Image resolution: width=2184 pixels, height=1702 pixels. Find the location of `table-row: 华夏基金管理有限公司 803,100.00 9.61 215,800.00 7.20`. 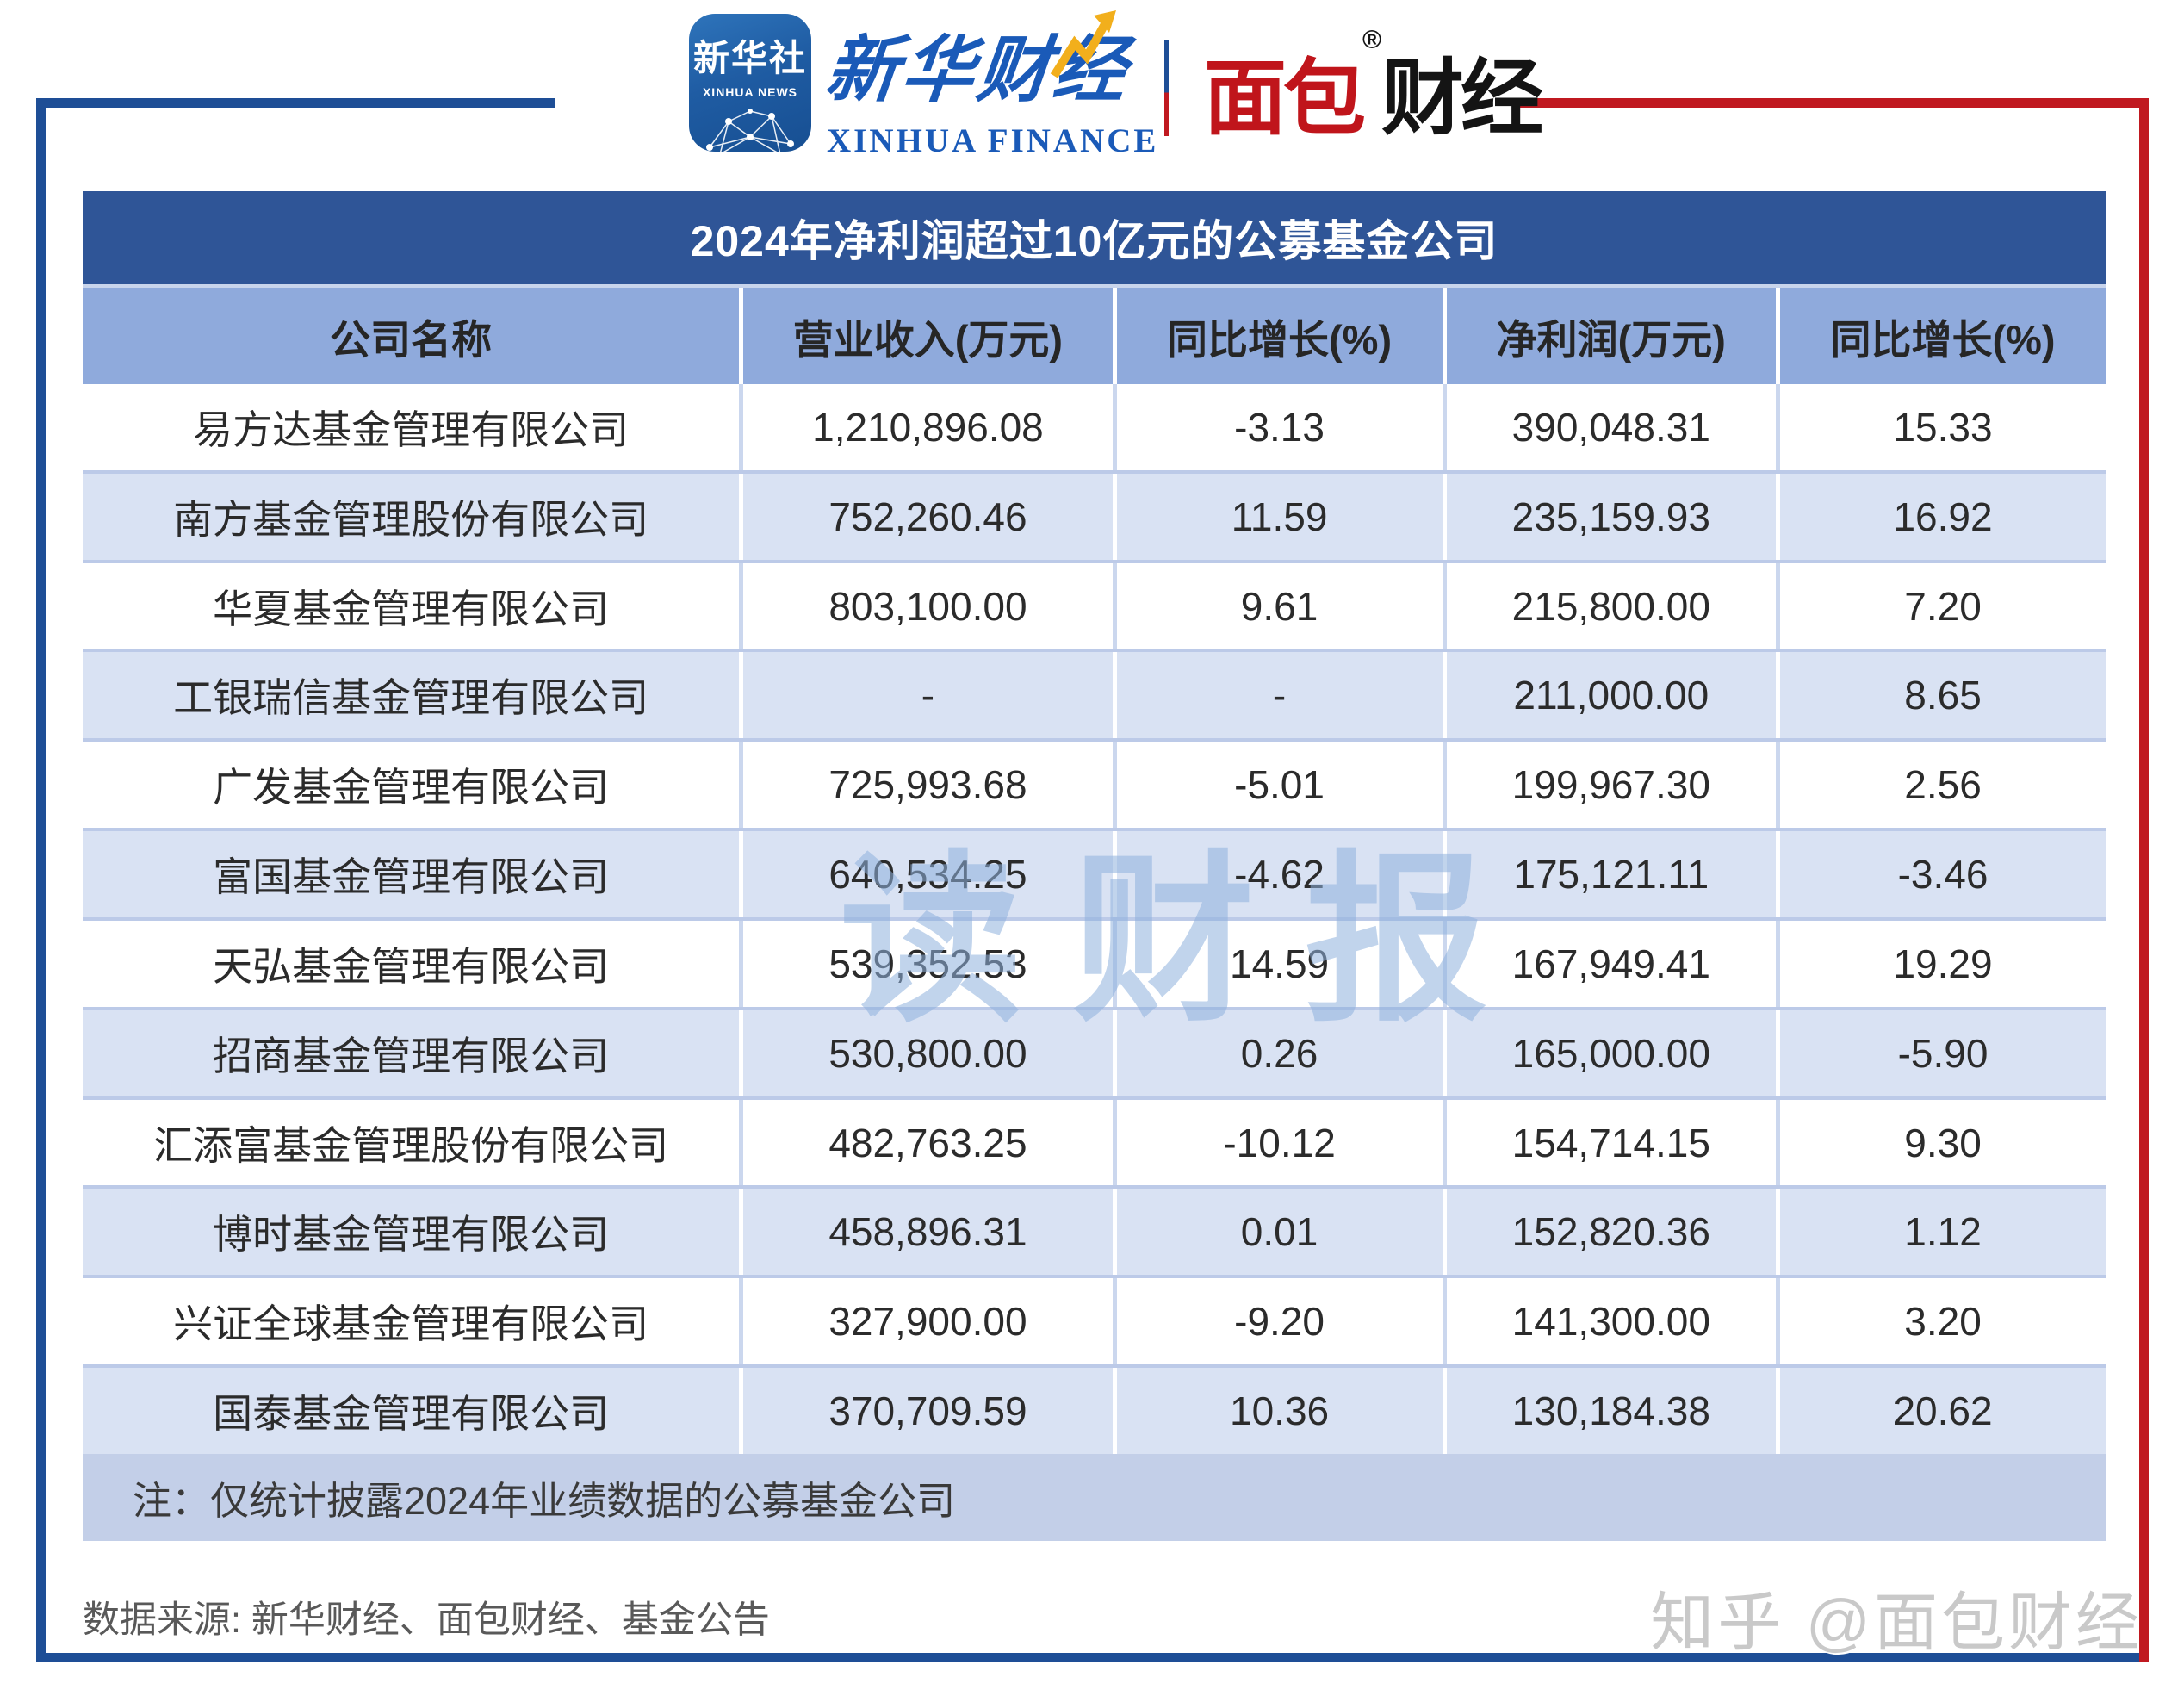

table-row: 华夏基金管理有限公司 803,100.00 9.61 215,800.00 7.20 is located at coordinates (1094, 604).